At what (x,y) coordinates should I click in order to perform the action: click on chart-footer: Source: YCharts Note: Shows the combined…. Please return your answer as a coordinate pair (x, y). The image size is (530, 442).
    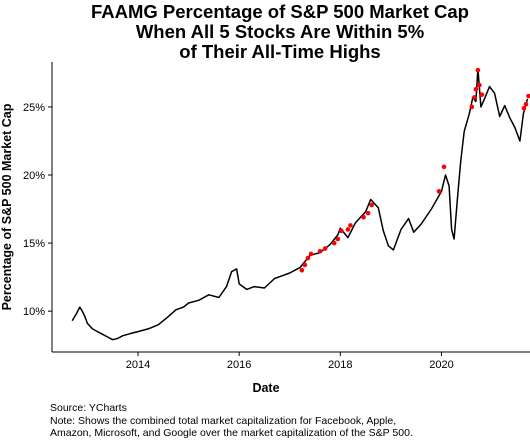
    Looking at the image, I should click on (231, 421).